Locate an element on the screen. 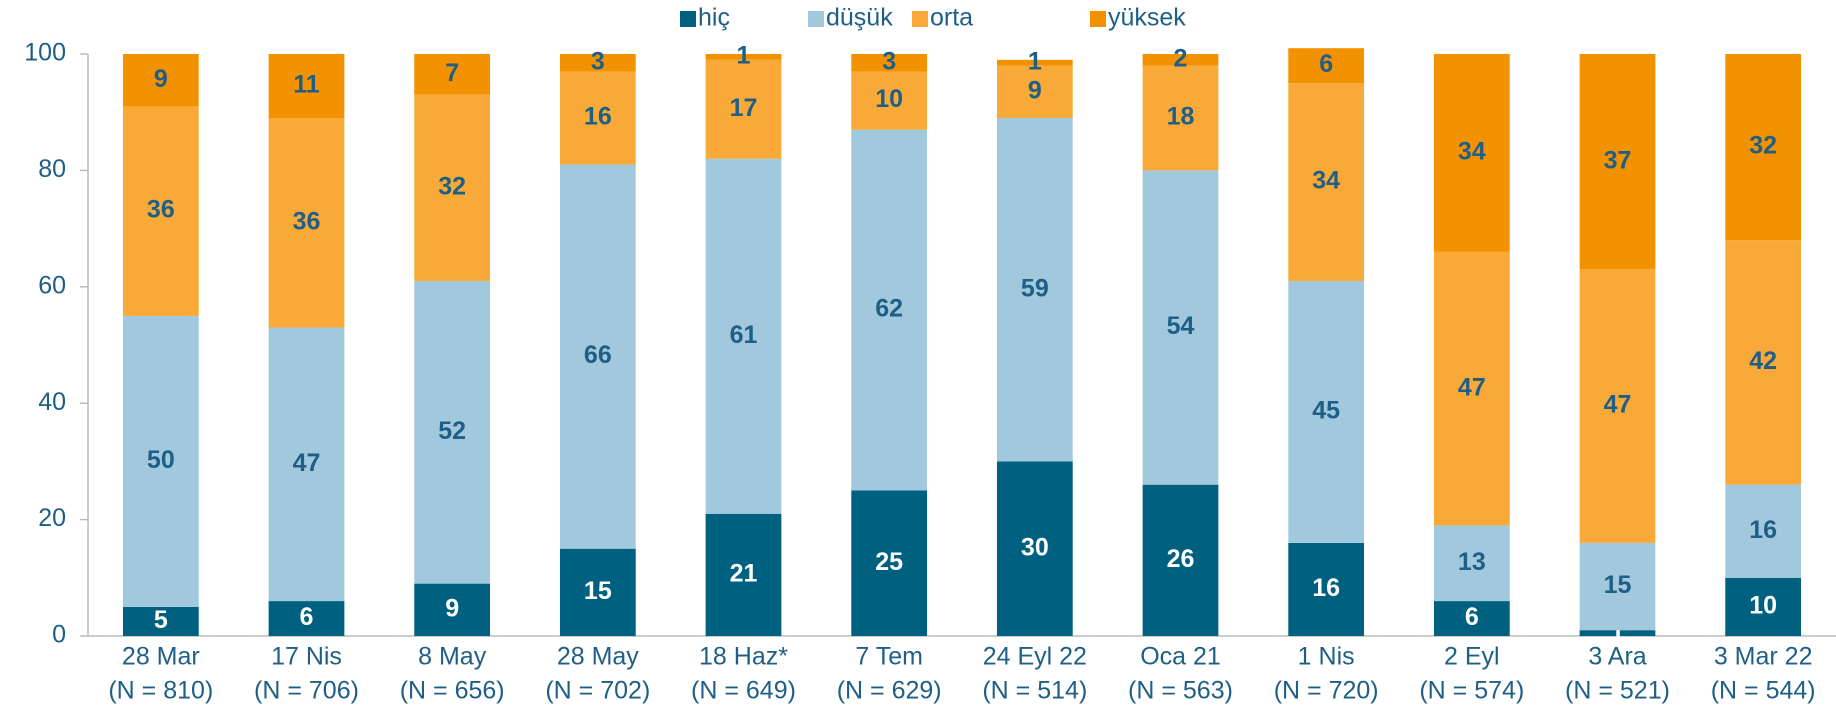 This screenshot has height=711, width=1836. value-label: 1 is located at coordinates (744, 56).